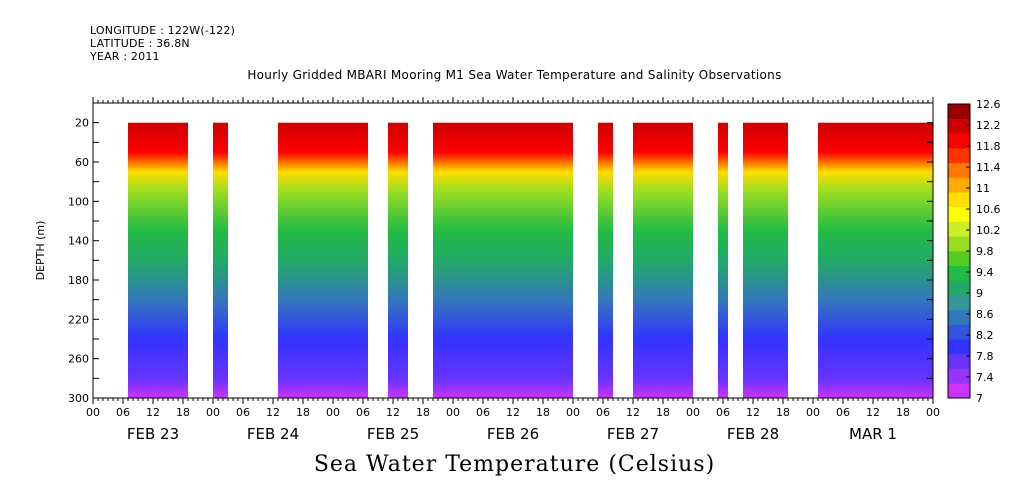 Image resolution: width=1009 pixels, height=504 pixels. I want to click on colorbar-label: 9.8, so click(985, 251).